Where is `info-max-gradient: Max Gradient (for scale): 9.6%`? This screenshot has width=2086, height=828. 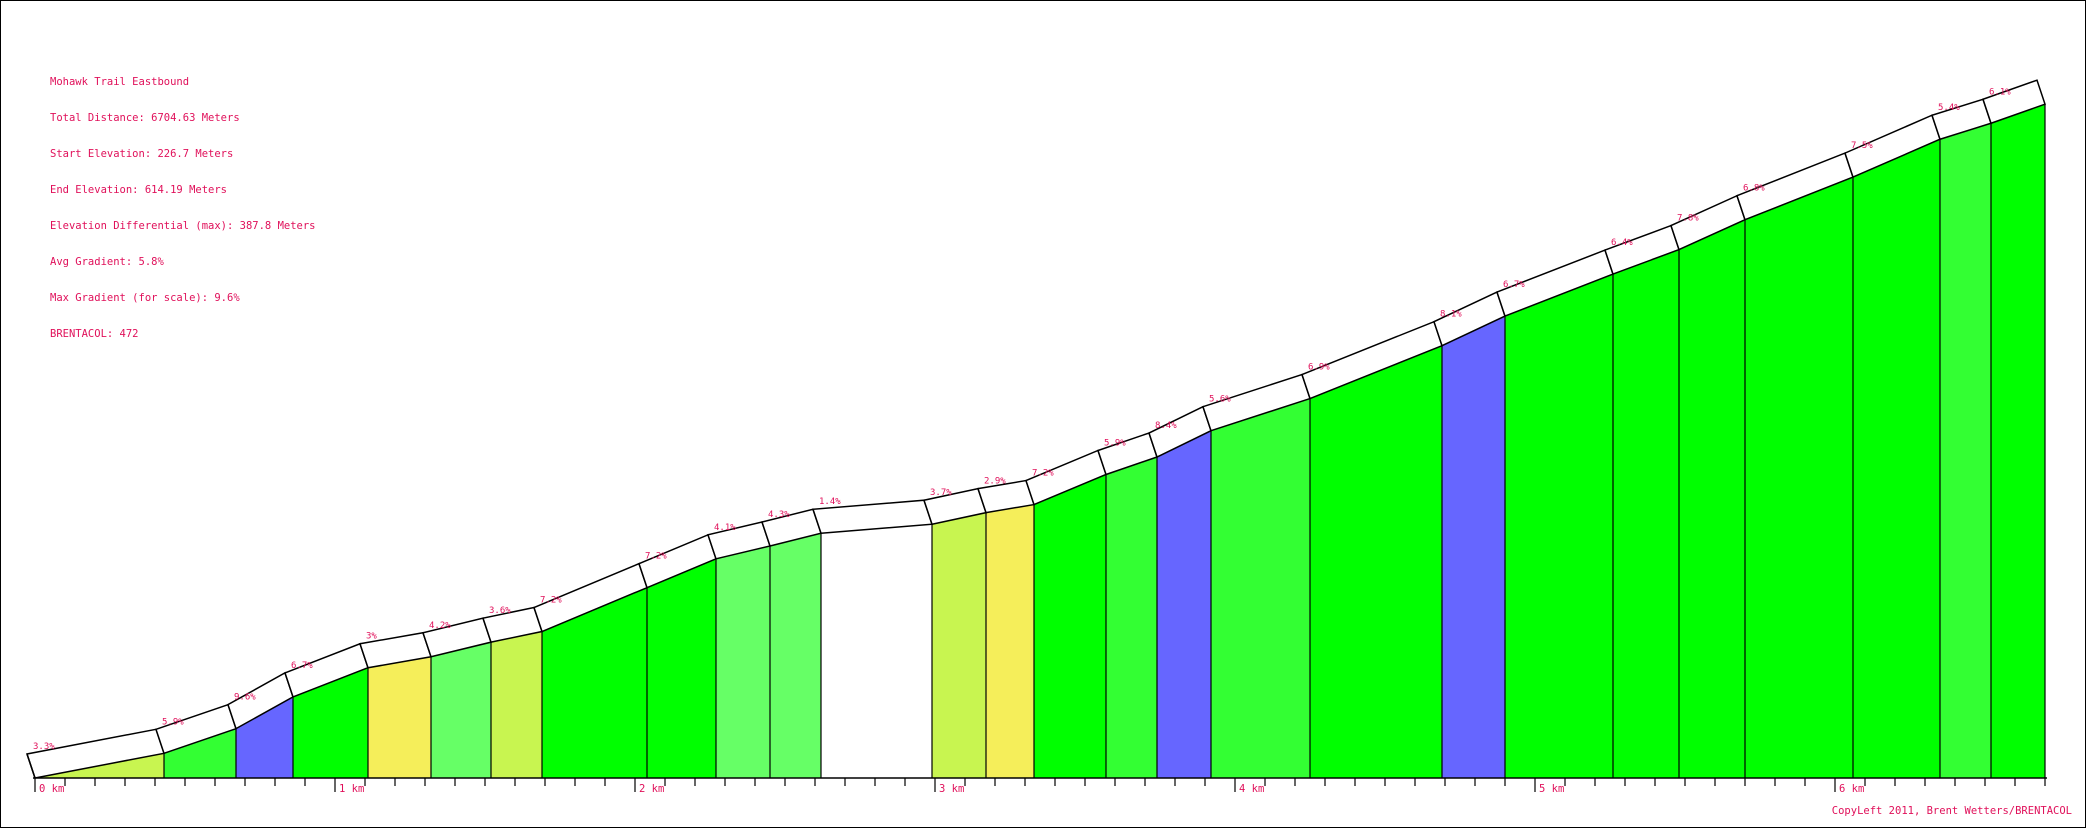
info-max-gradient: Max Gradient (for scale): 9.6% is located at coordinates (145, 298).